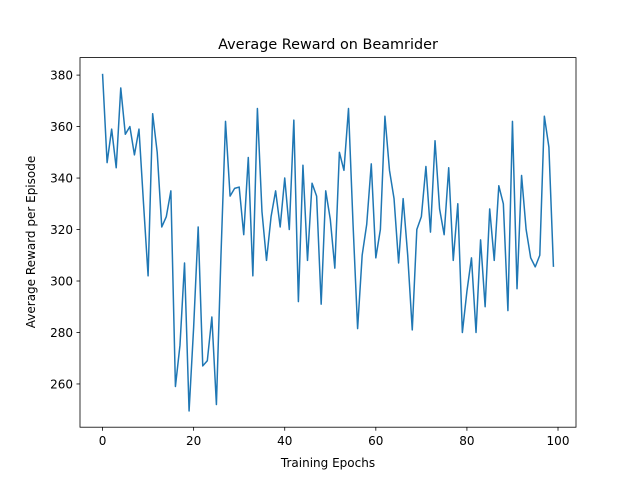 The width and height of the screenshot is (640, 480). Describe the element at coordinates (61, 282) in the screenshot. I see `y-tick-label: 300` at that location.